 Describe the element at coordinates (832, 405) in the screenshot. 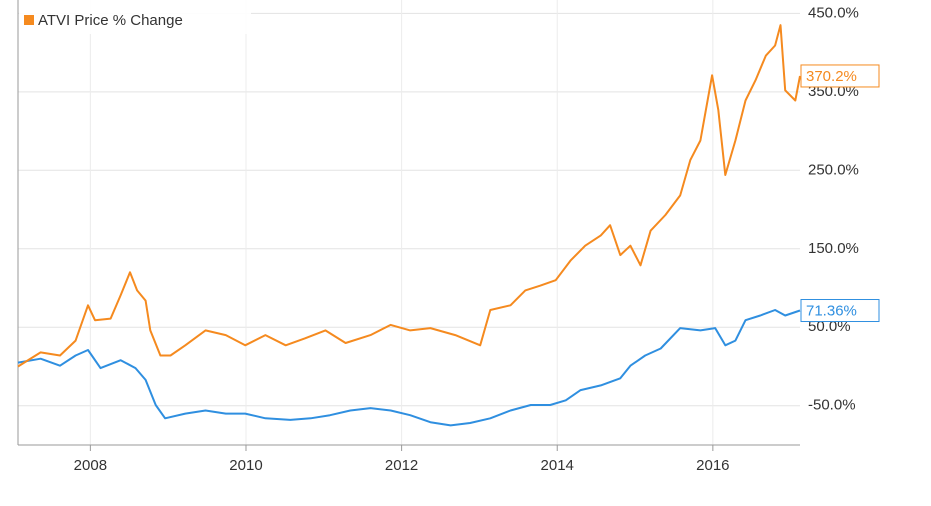

I see `y-tick-label: -50.0%` at that location.